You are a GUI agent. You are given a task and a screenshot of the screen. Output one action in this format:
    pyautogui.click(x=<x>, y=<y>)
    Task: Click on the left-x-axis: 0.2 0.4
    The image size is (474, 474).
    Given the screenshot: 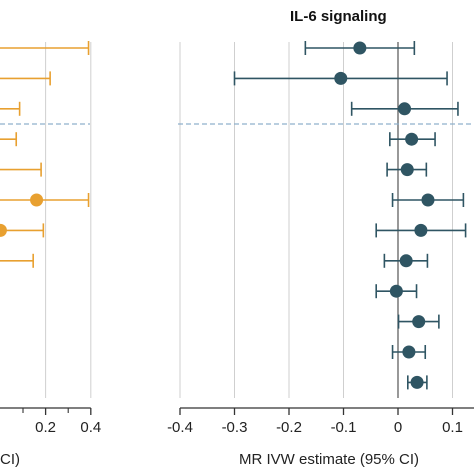 What is the action you would take?
    pyautogui.click(x=50, y=421)
    